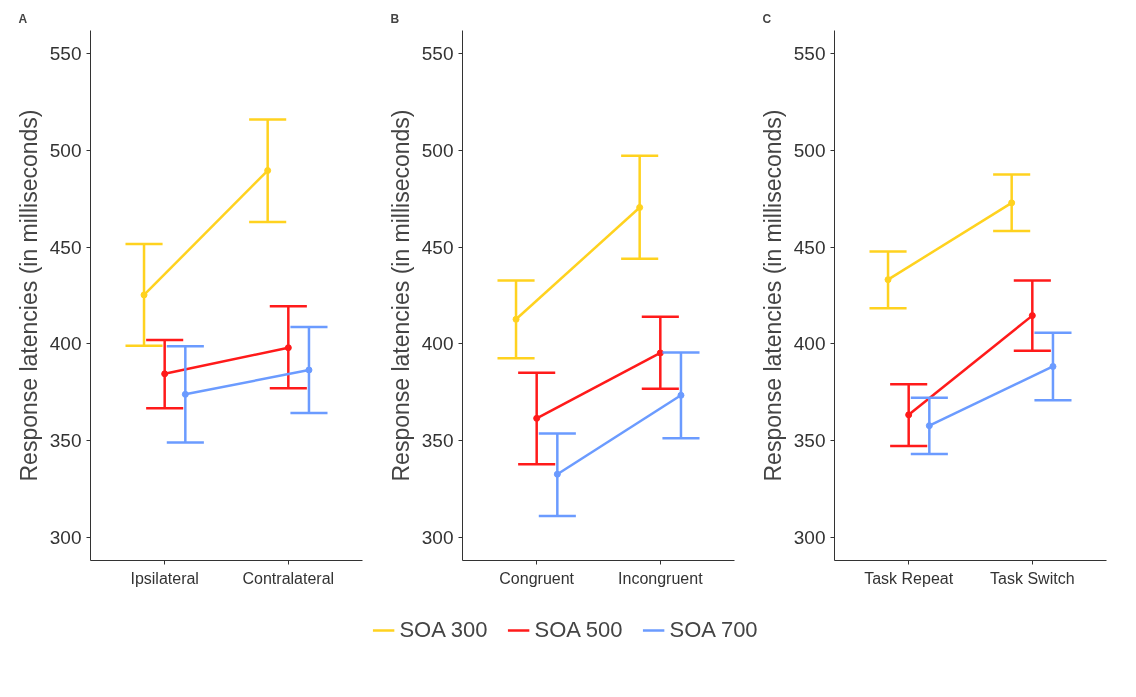 The height and width of the screenshot is (697, 1136). Describe the element at coordinates (164, 578) in the screenshot. I see `x-tick-label: Ipsilateral` at that location.